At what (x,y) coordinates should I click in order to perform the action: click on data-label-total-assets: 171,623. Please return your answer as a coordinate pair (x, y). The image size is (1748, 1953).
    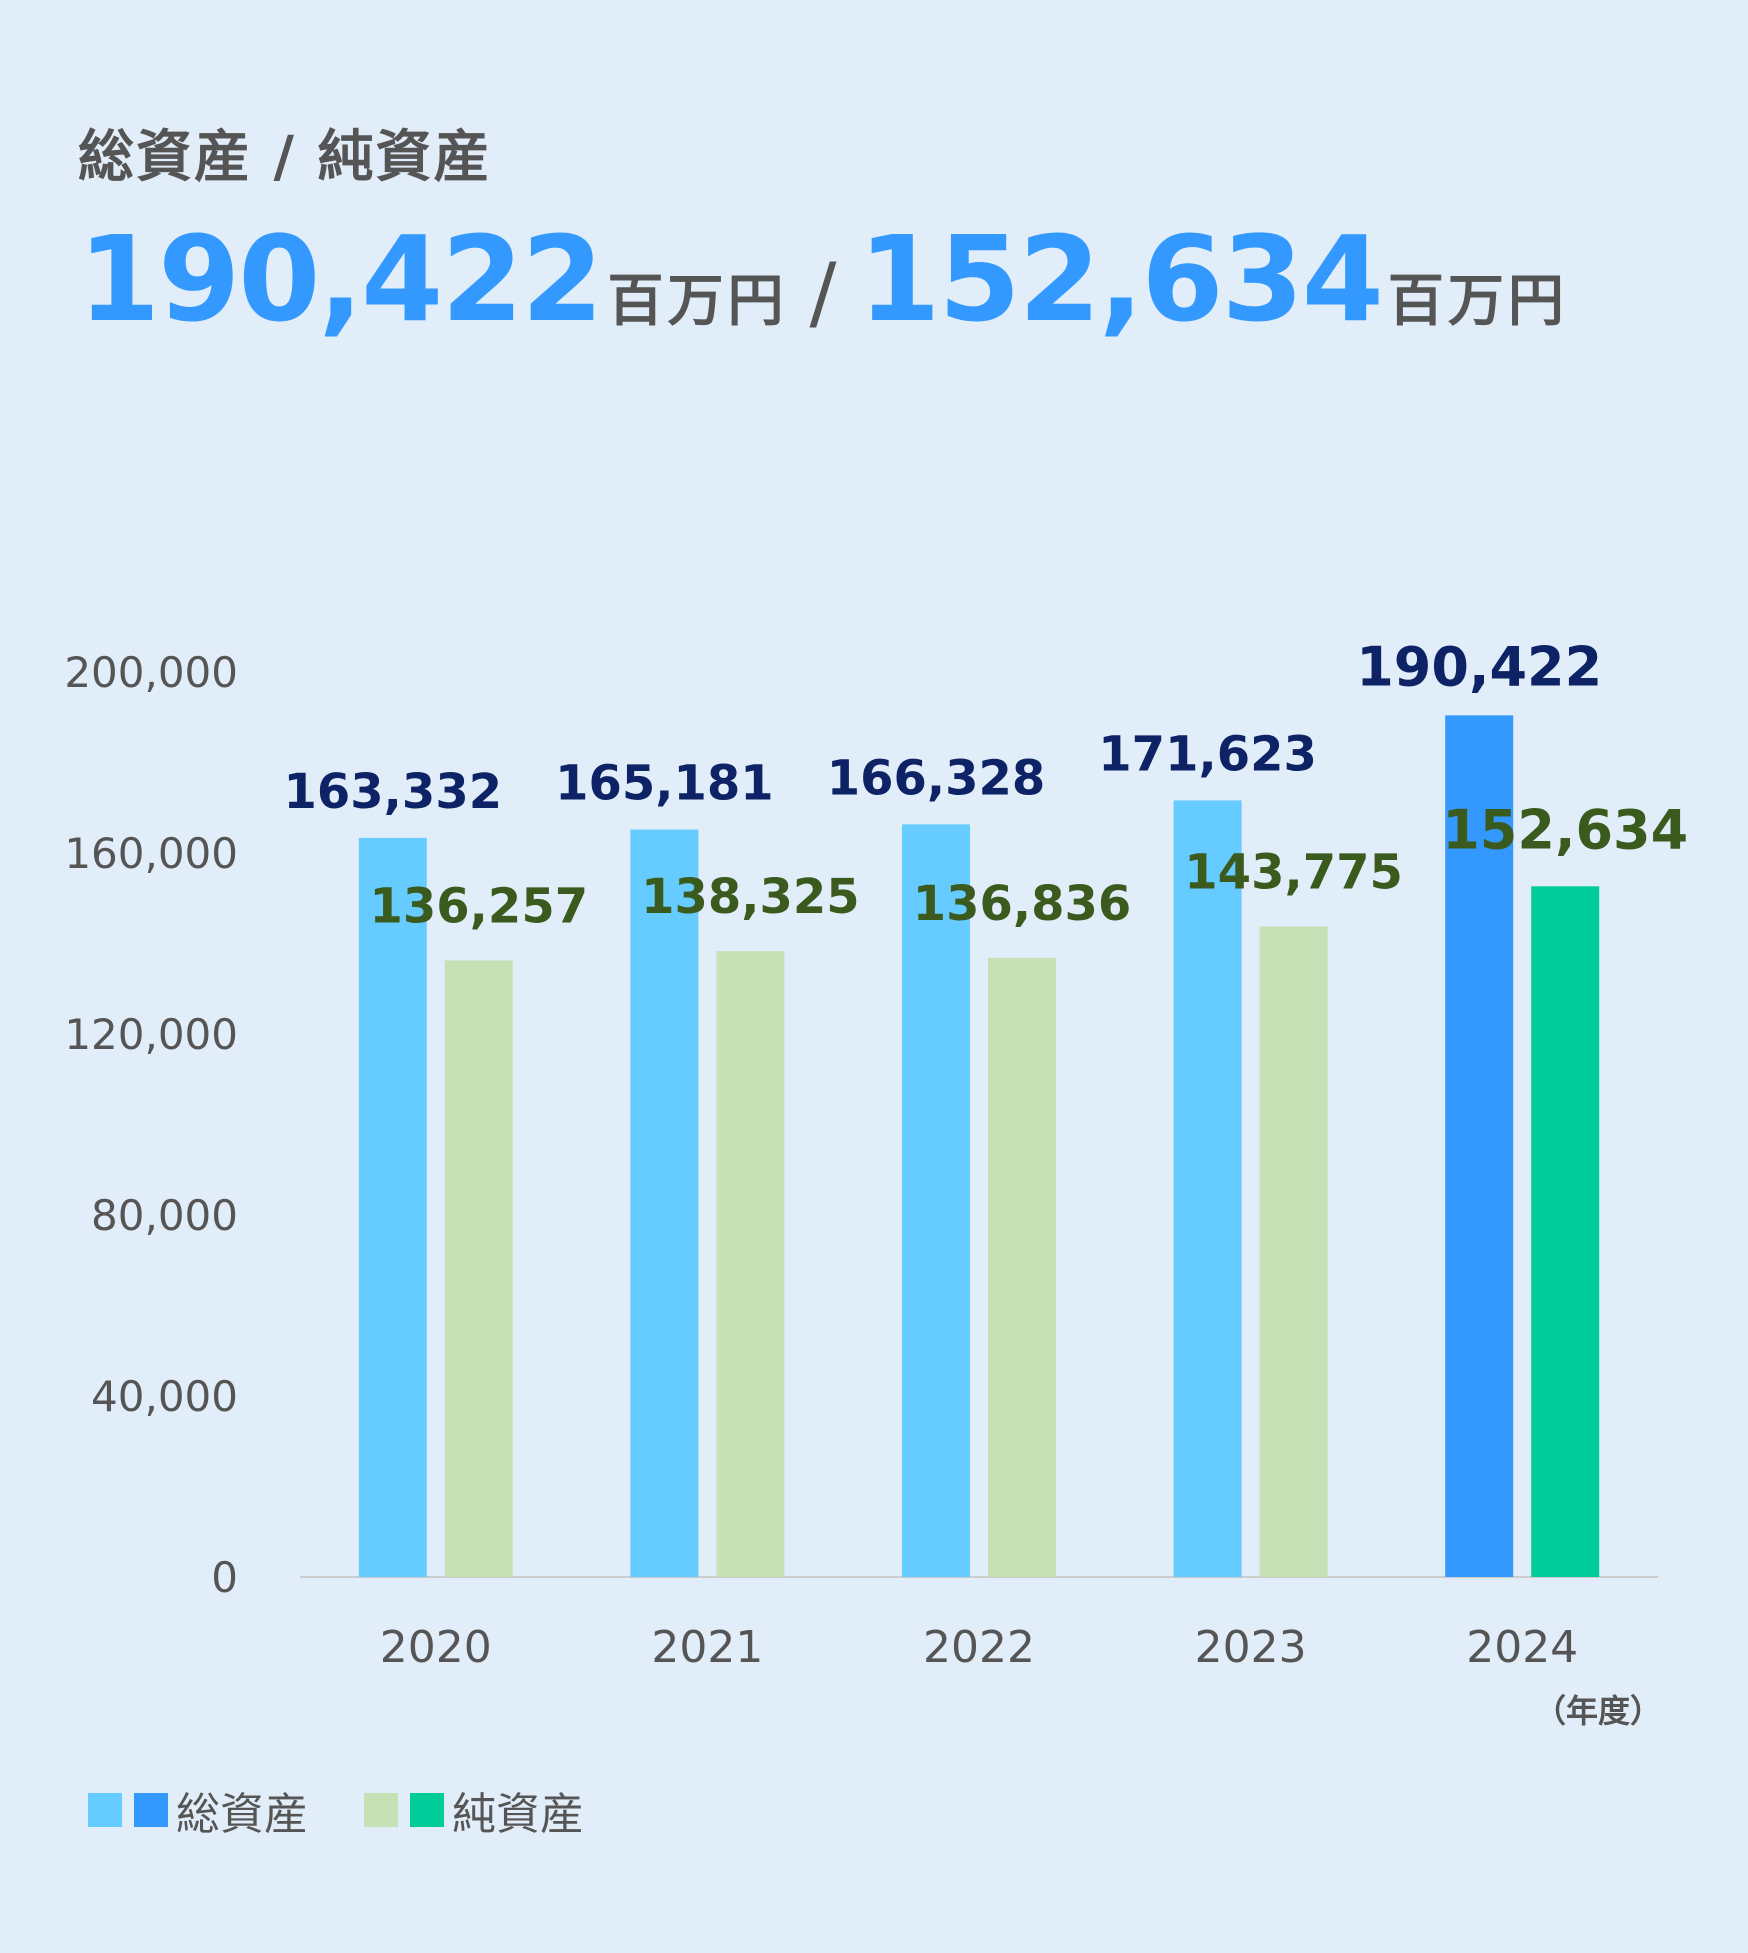
    Looking at the image, I should click on (1207, 754).